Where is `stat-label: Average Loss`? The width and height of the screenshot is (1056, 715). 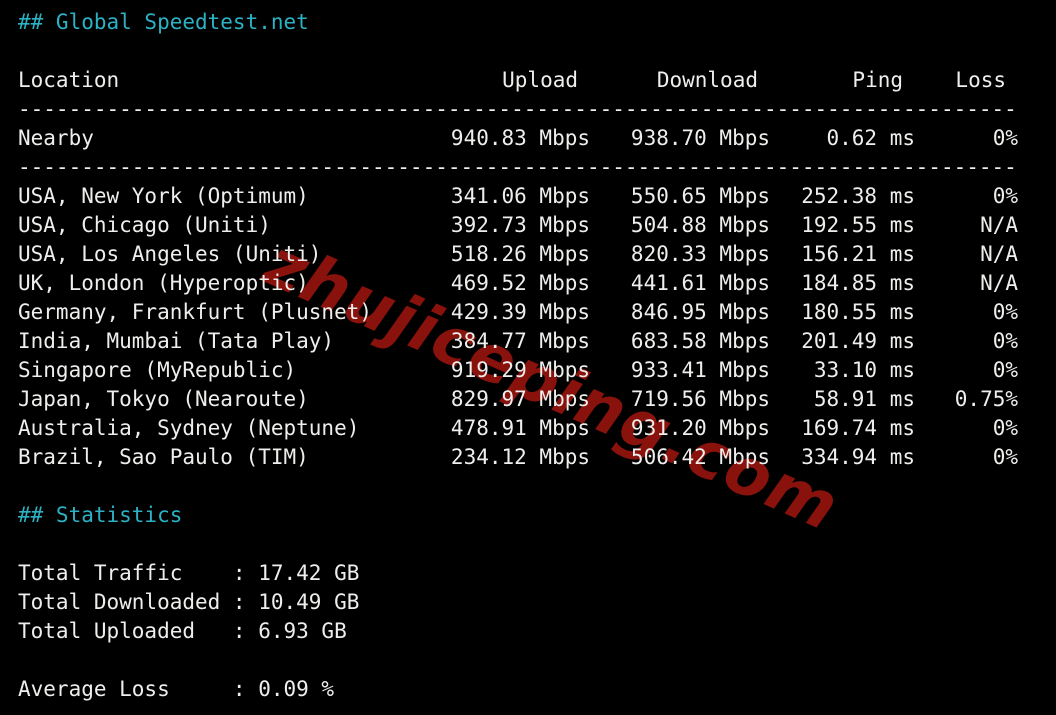 stat-label: Average Loss is located at coordinates (94, 689).